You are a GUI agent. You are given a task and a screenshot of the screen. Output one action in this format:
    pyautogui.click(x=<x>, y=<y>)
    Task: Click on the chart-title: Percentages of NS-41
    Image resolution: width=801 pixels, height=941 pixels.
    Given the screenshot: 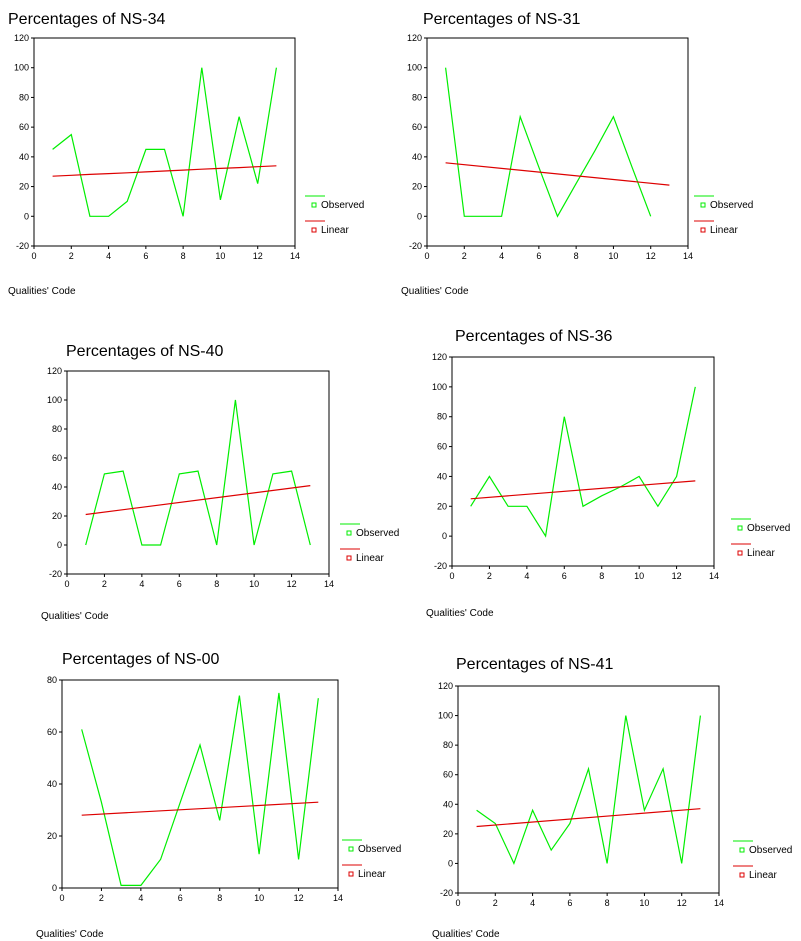 What is the action you would take?
    pyautogui.click(x=535, y=664)
    